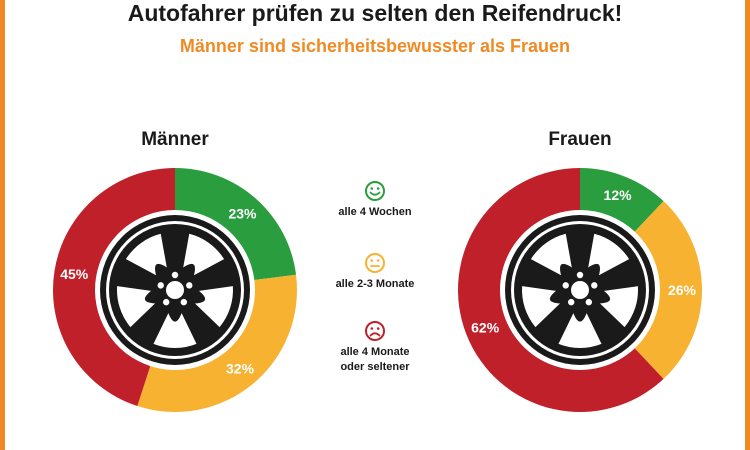  What do you see at coordinates (240, 369) in the screenshot?
I see `donut-label-men-1: 32%` at bounding box center [240, 369].